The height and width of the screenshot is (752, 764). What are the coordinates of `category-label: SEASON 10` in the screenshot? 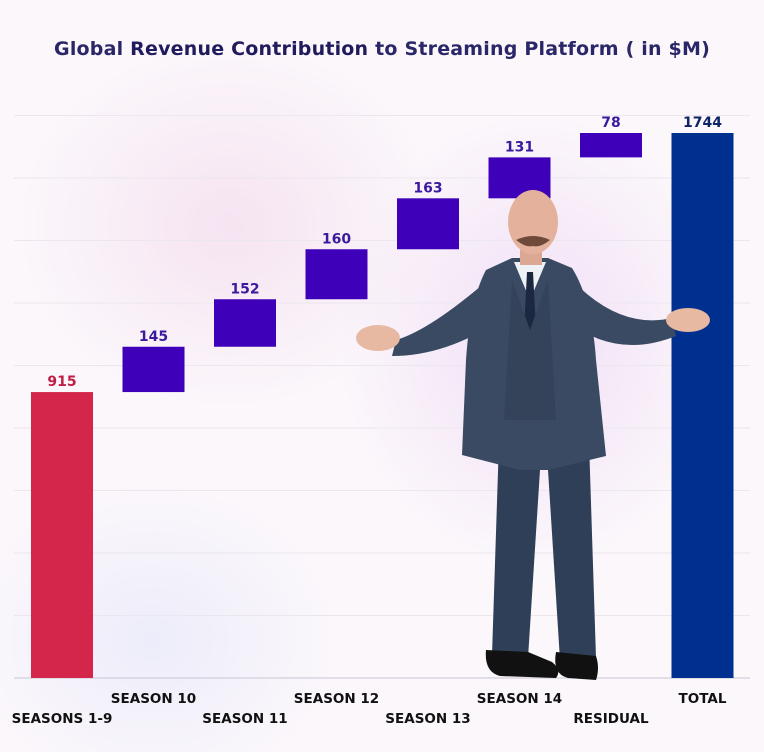 It's located at (153, 699).